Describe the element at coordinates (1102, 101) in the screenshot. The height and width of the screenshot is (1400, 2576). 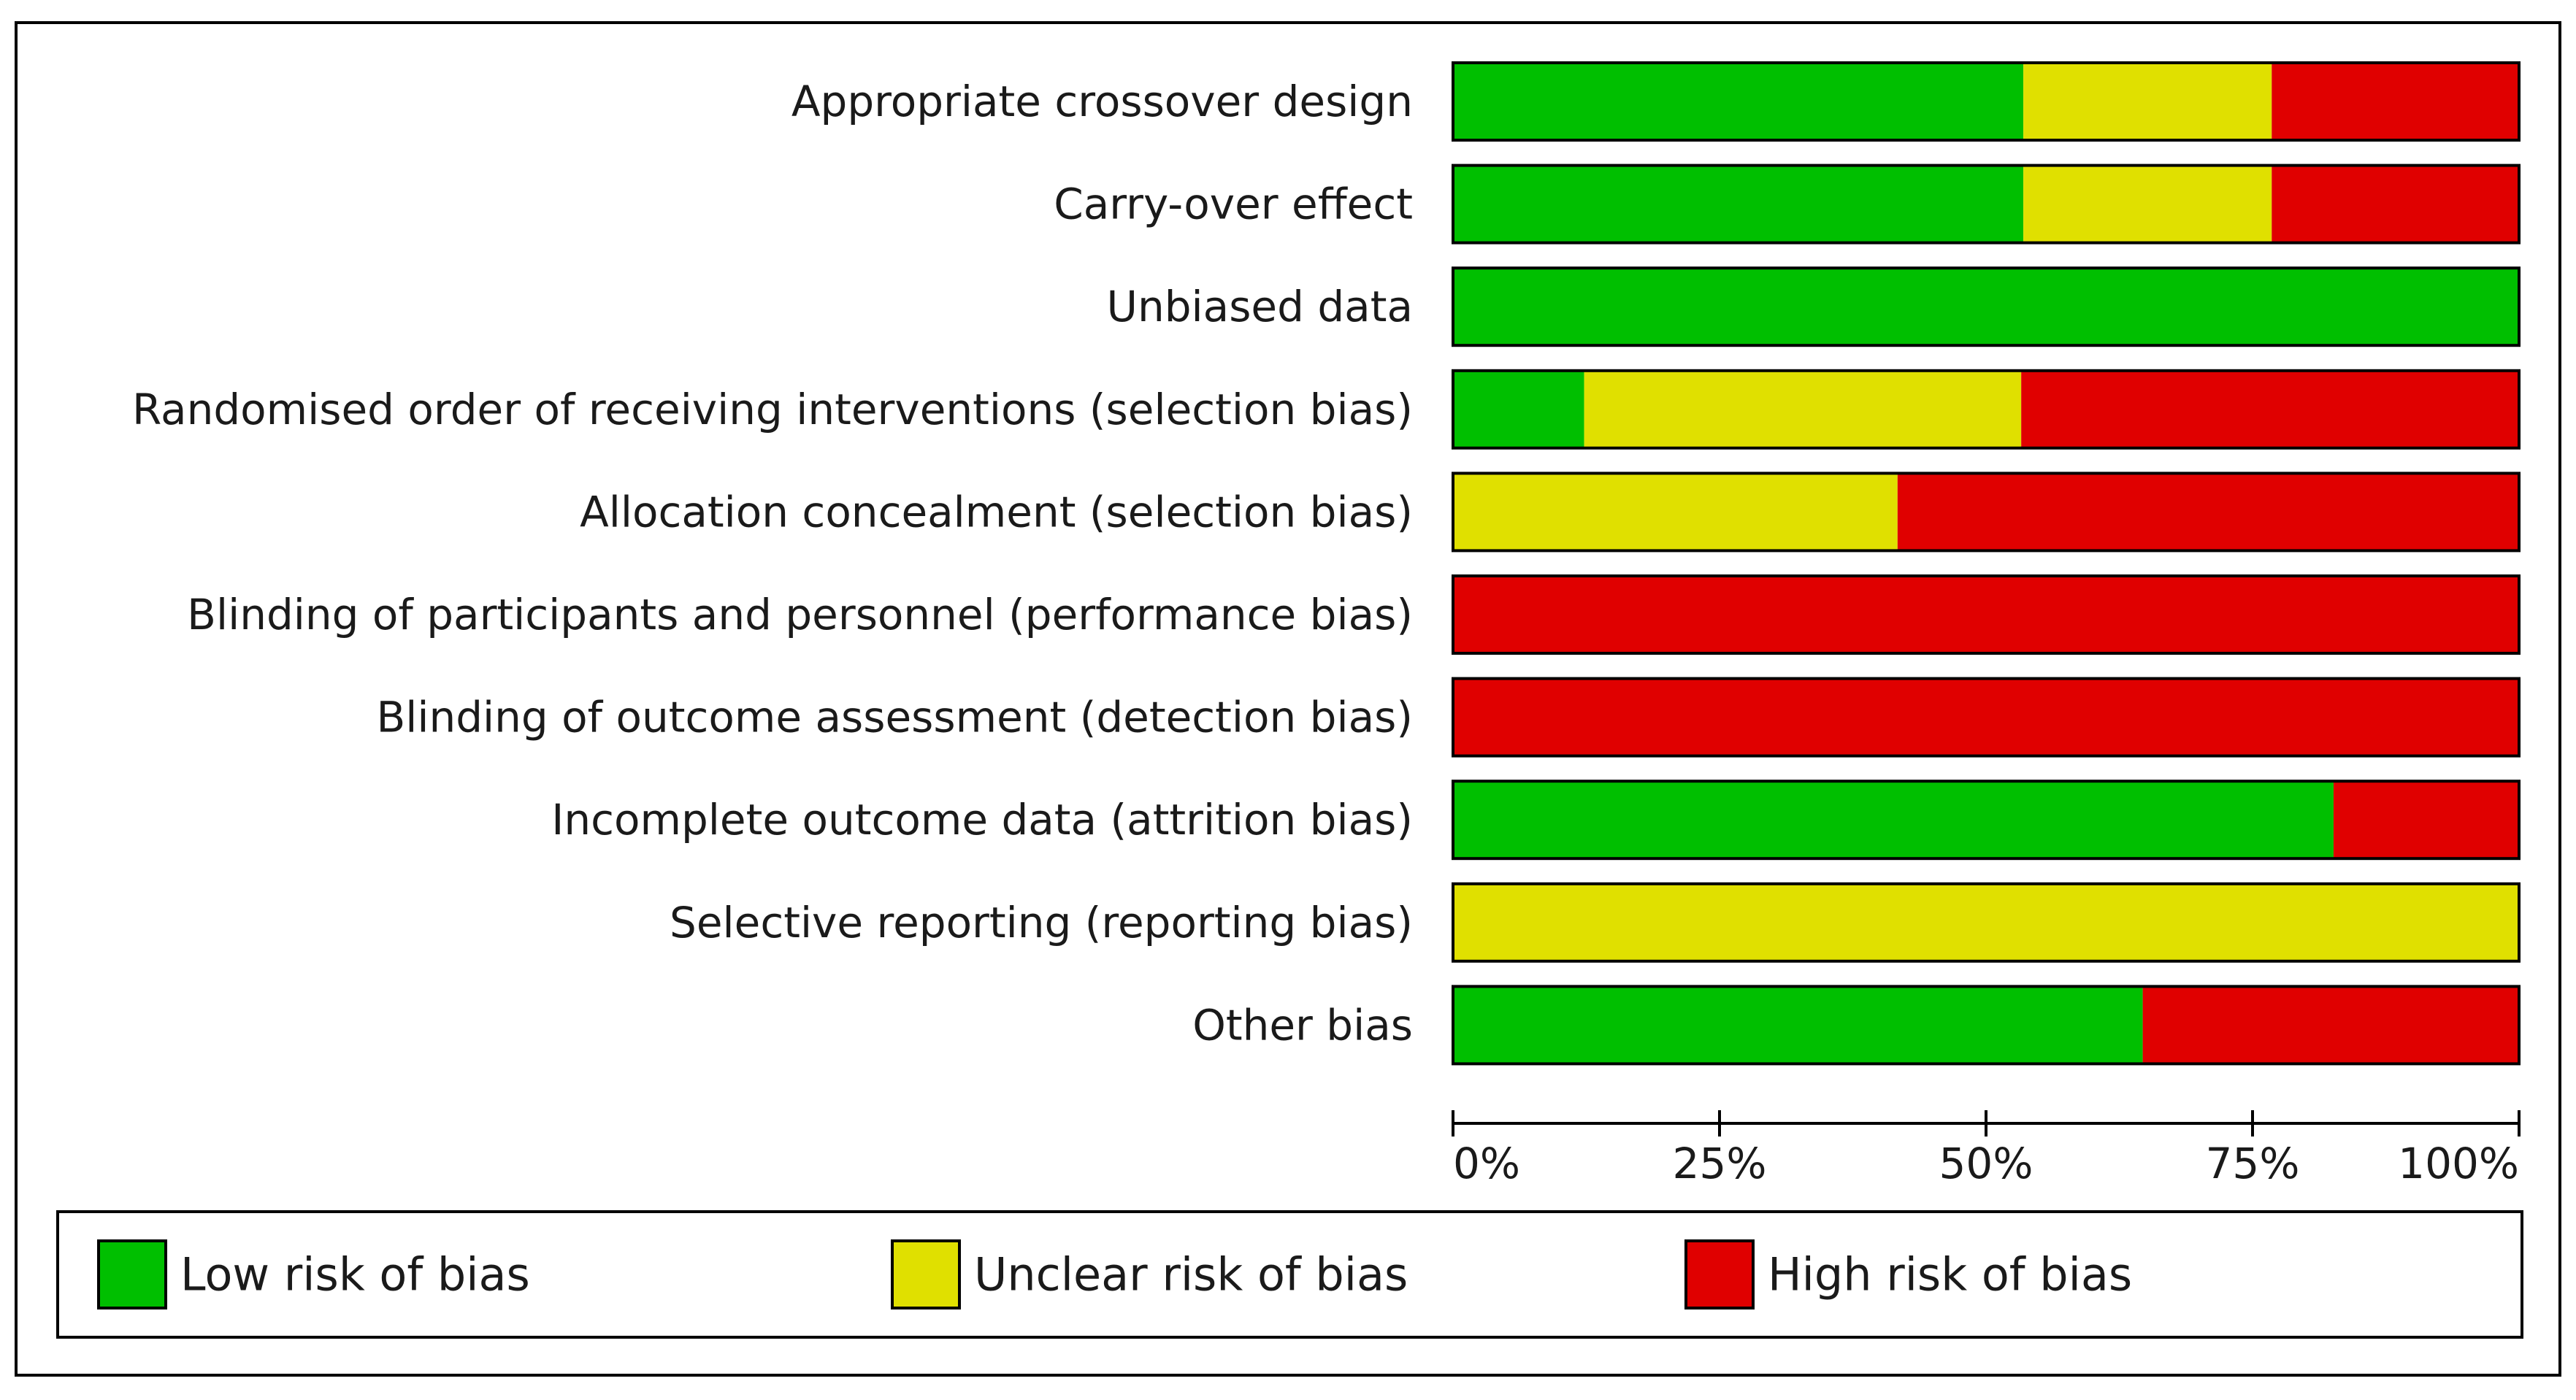
I see `category-label: Appropriate crossover design` at that location.